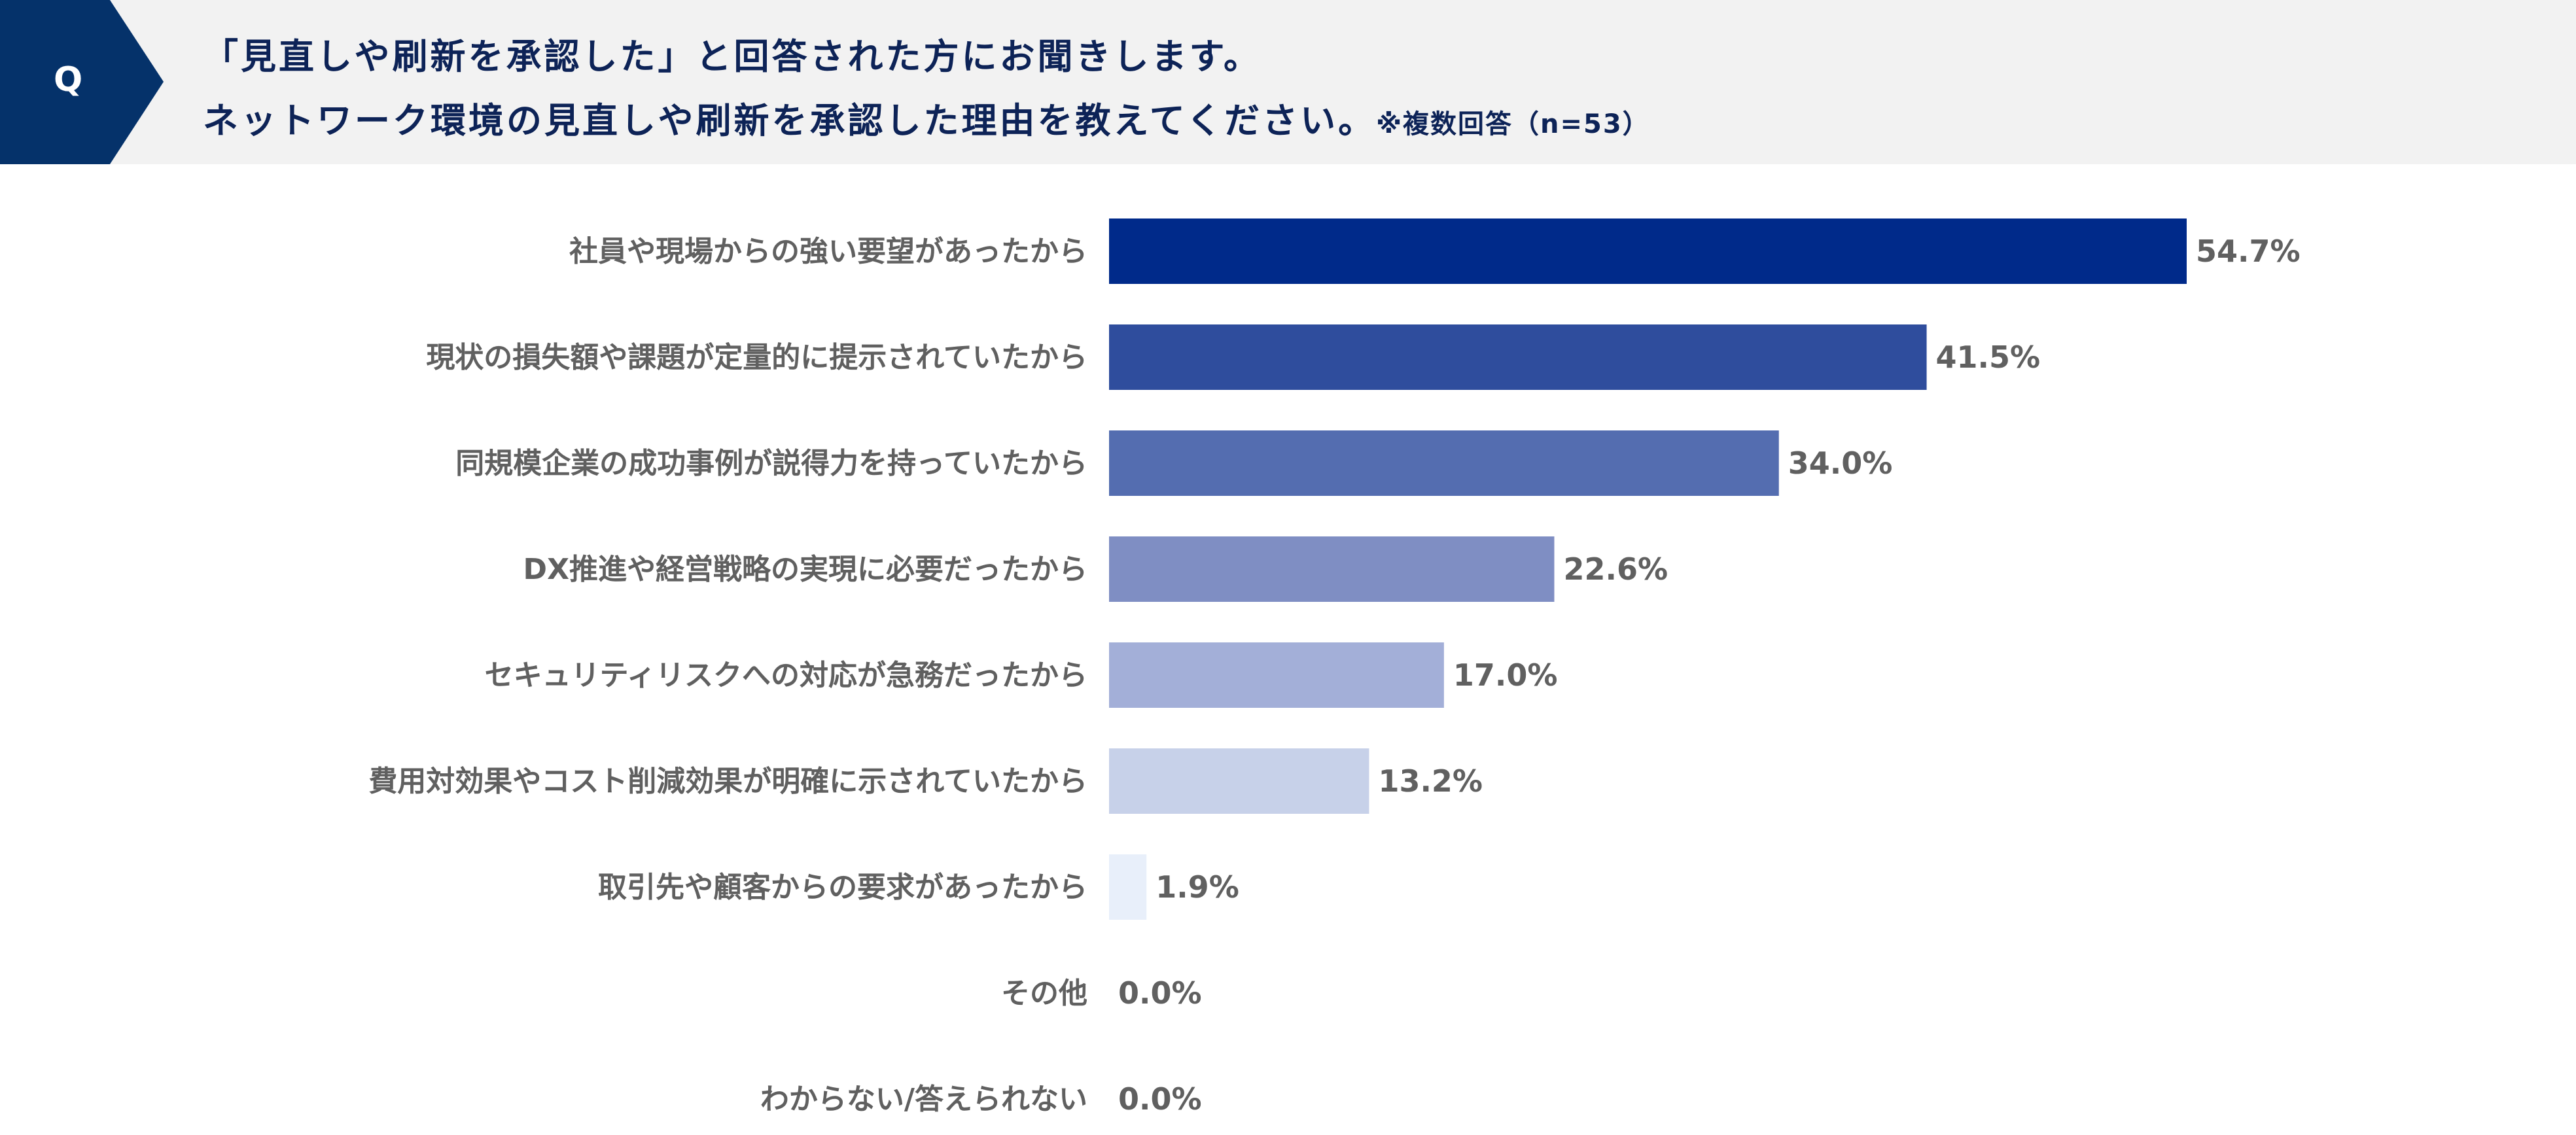 The image size is (2576, 1135). What do you see at coordinates (842, 887) in the screenshot?
I see `category-label: 取引先や顧客からの要求があったから` at bounding box center [842, 887].